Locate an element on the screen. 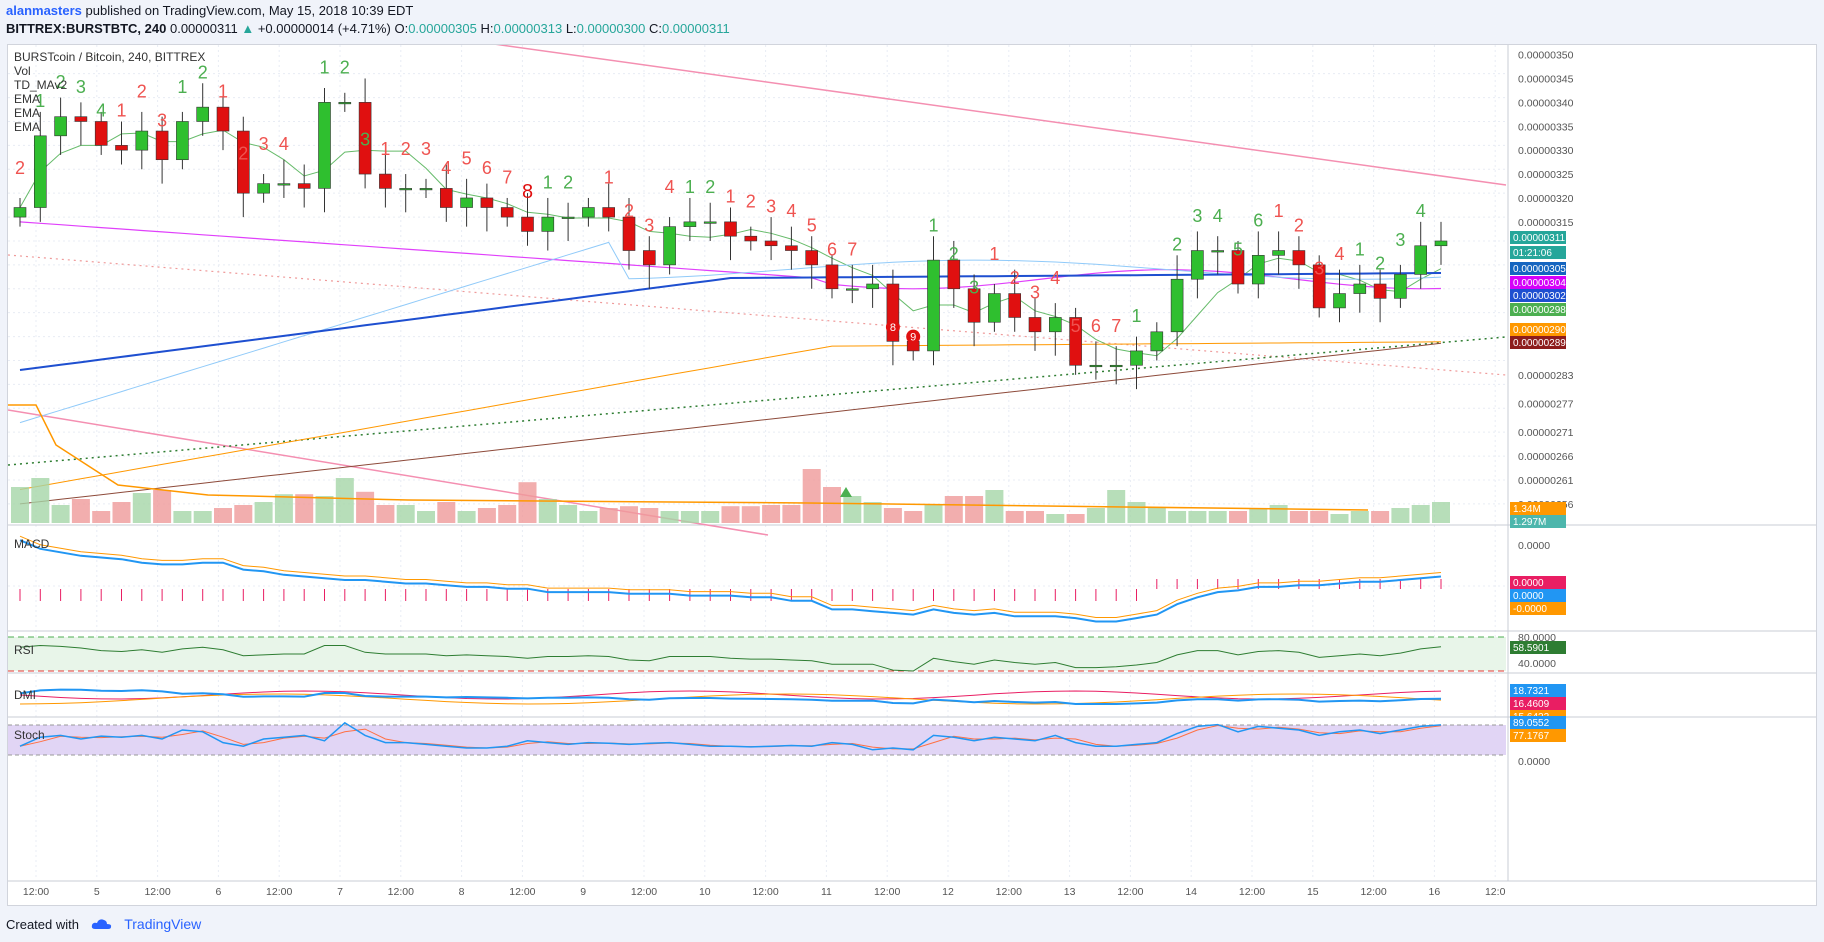 This screenshot has height=942, width=1824. price-tick-label: 0.00000283 is located at coordinates (1546, 376).